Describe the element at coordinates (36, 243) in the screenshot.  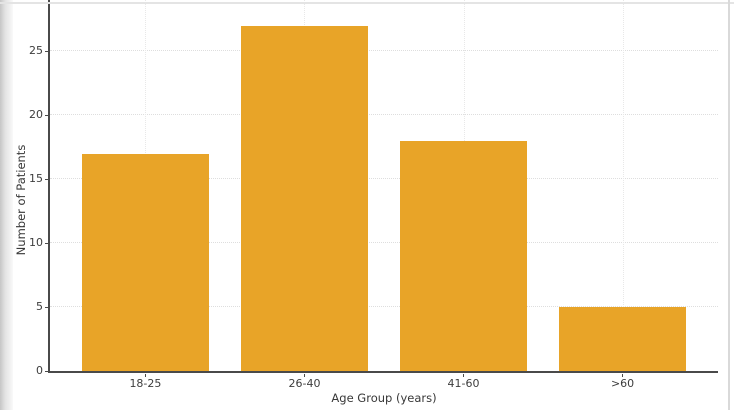
I see `y-tick-label: 10` at that location.